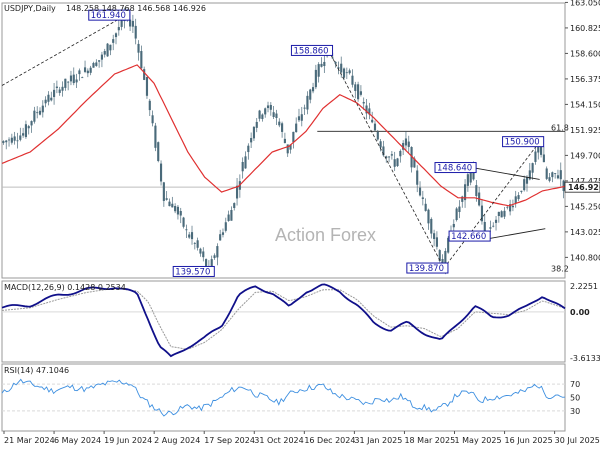  What do you see at coordinates (229, 440) in the screenshot?
I see `x-tick-label: 17 Sep 2024` at bounding box center [229, 440].